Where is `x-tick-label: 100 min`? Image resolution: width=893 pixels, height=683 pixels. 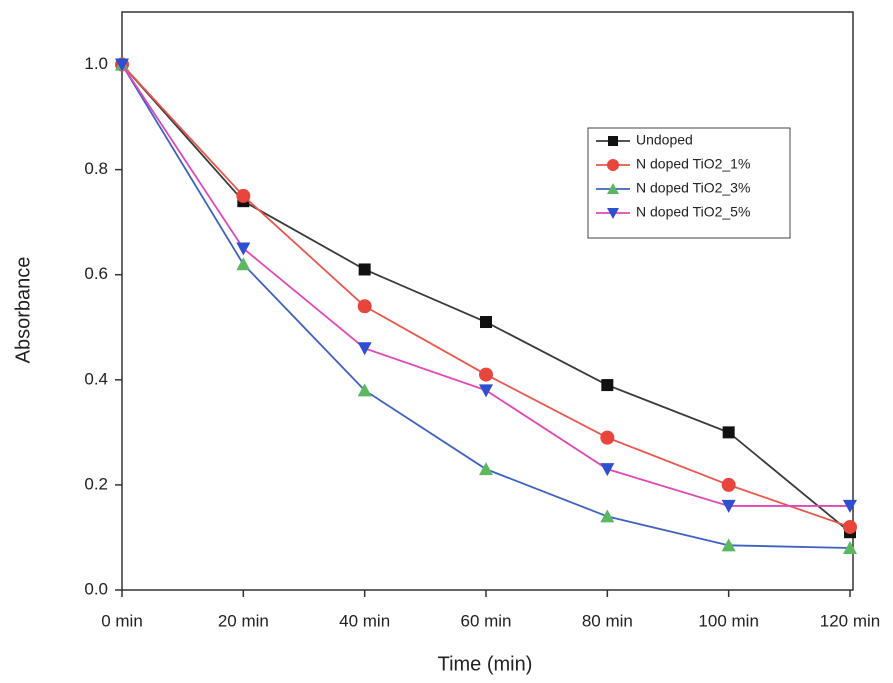 x-tick-label: 100 min is located at coordinates (728, 620).